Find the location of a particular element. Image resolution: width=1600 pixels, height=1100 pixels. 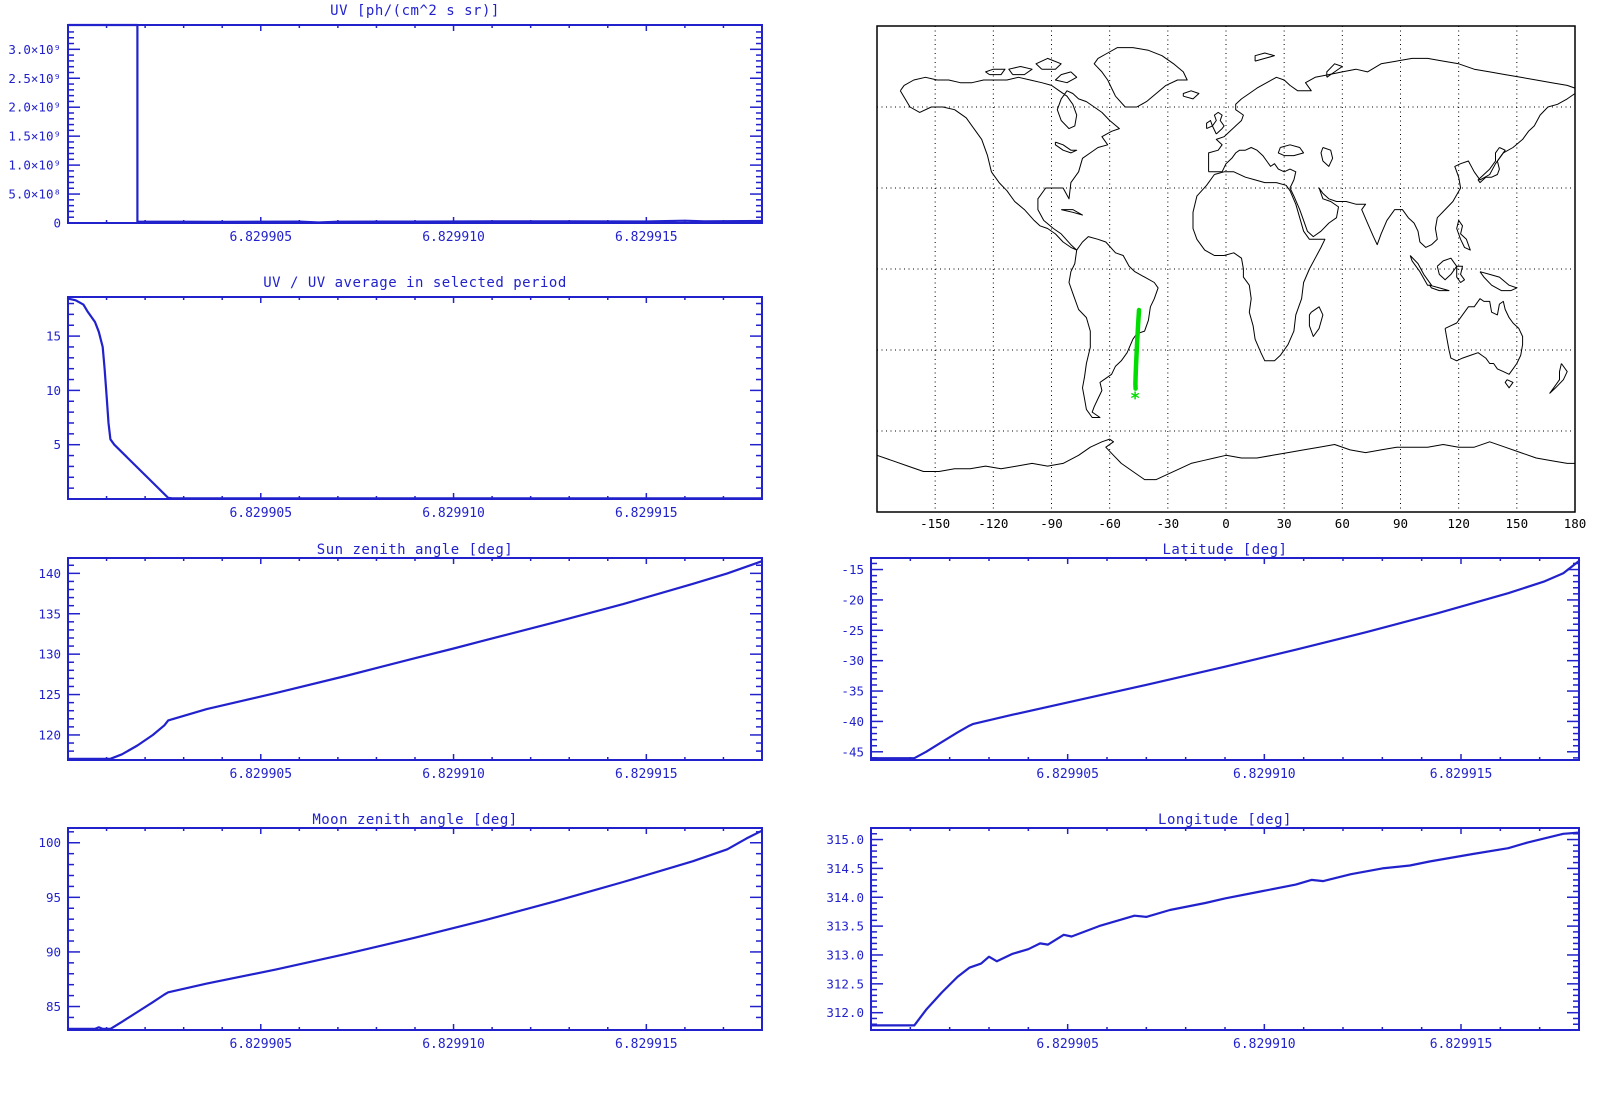

svg-text: 180 is located at coordinates (1575, 523).